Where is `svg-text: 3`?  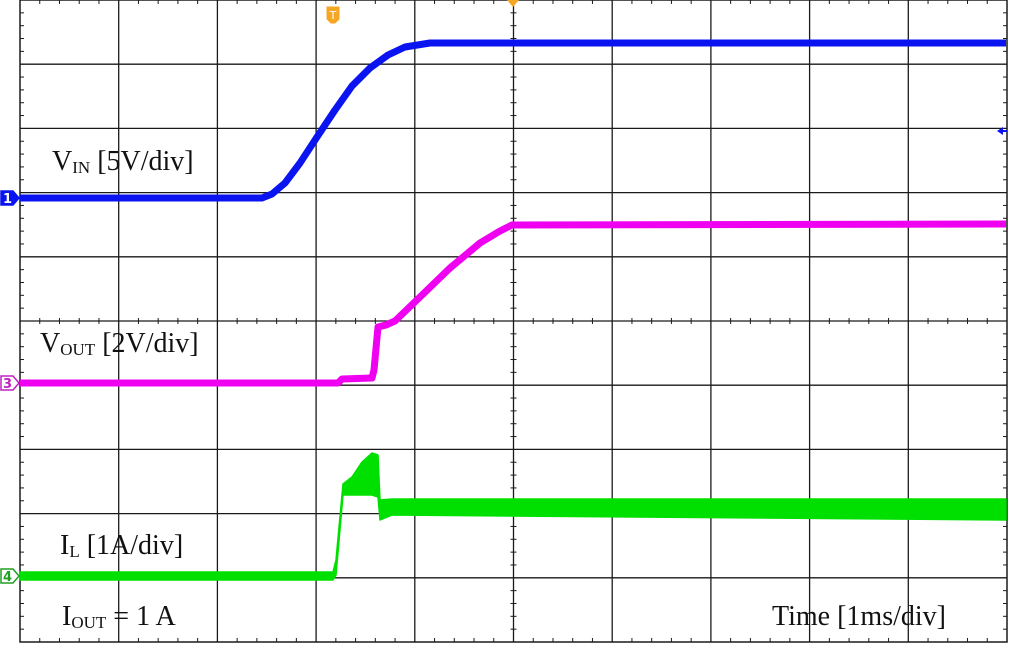
svg-text: 3 is located at coordinates (7, 384).